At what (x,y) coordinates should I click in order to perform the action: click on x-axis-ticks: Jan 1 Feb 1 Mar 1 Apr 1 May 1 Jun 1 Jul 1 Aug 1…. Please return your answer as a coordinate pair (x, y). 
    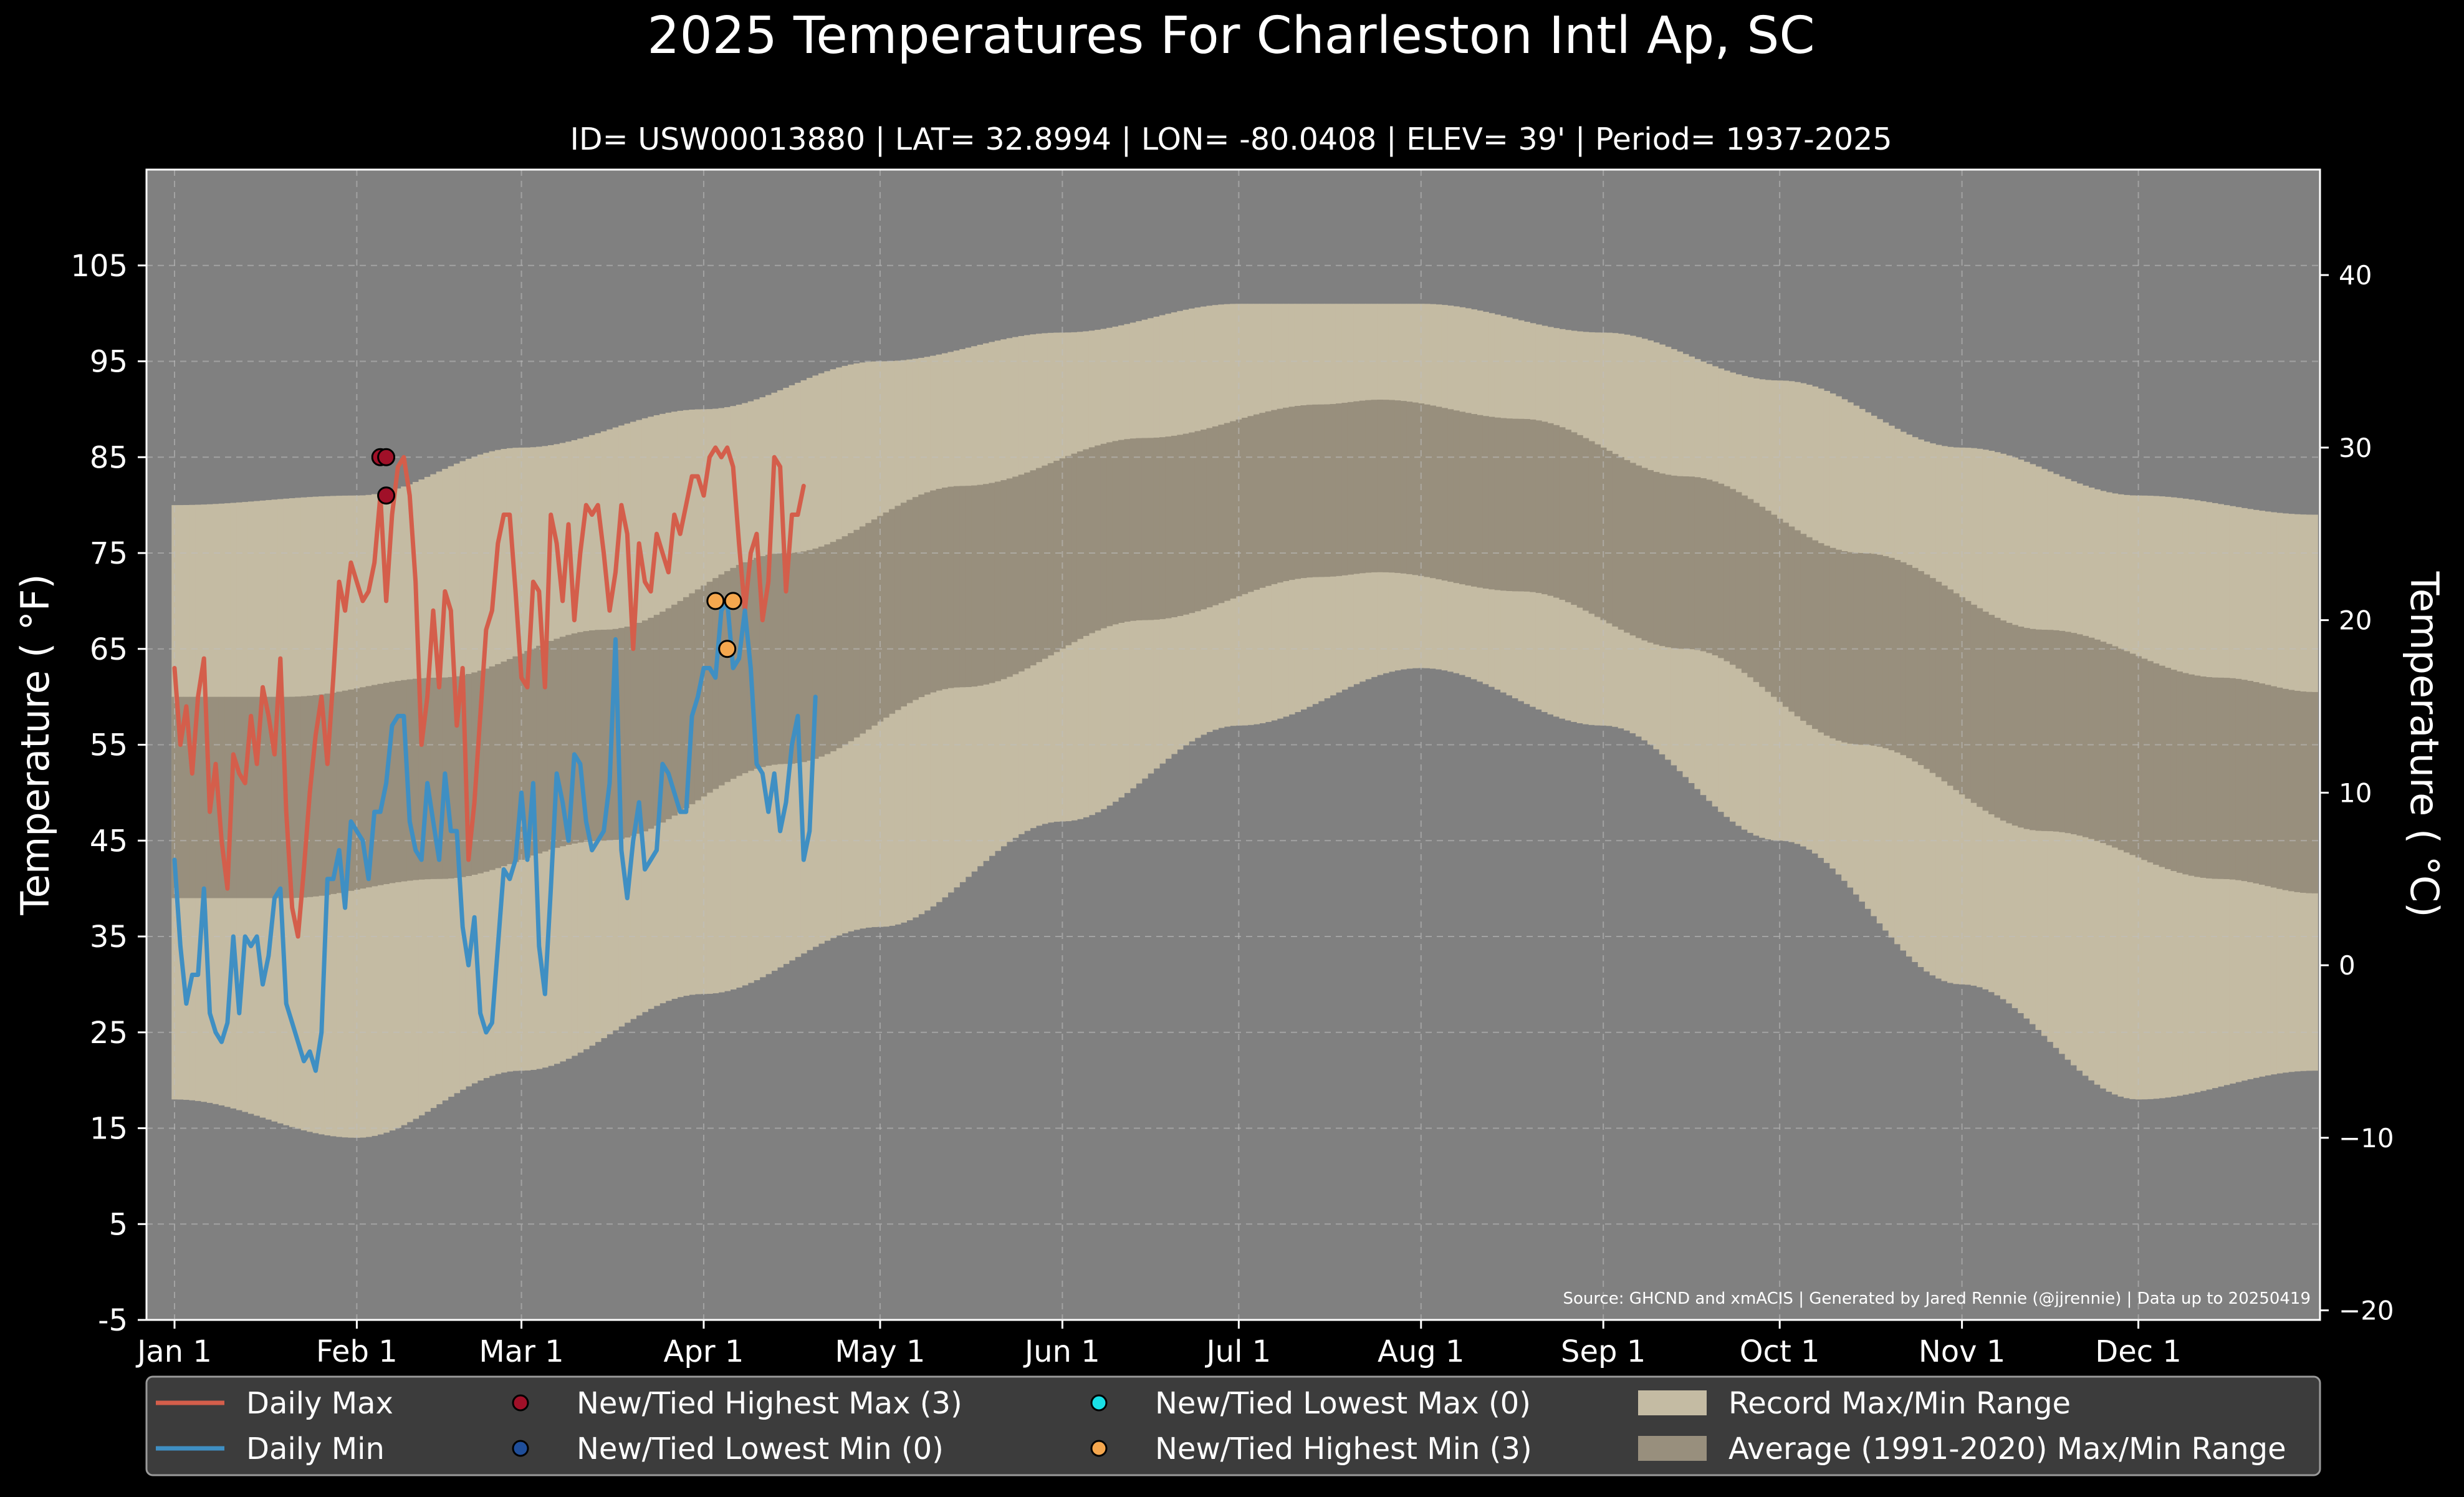
    Looking at the image, I should click on (1158, 1344).